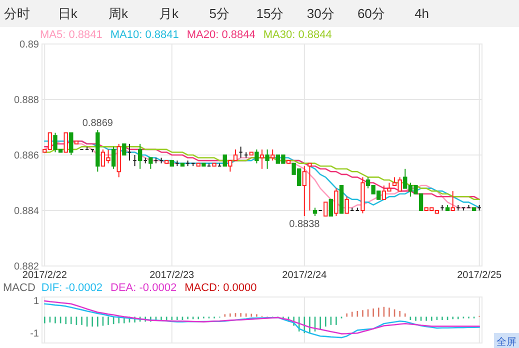 The width and height of the screenshot is (519, 348). Describe the element at coordinates (479, 275) in the screenshot. I see `x-tick-label: 2017/2/25` at that location.